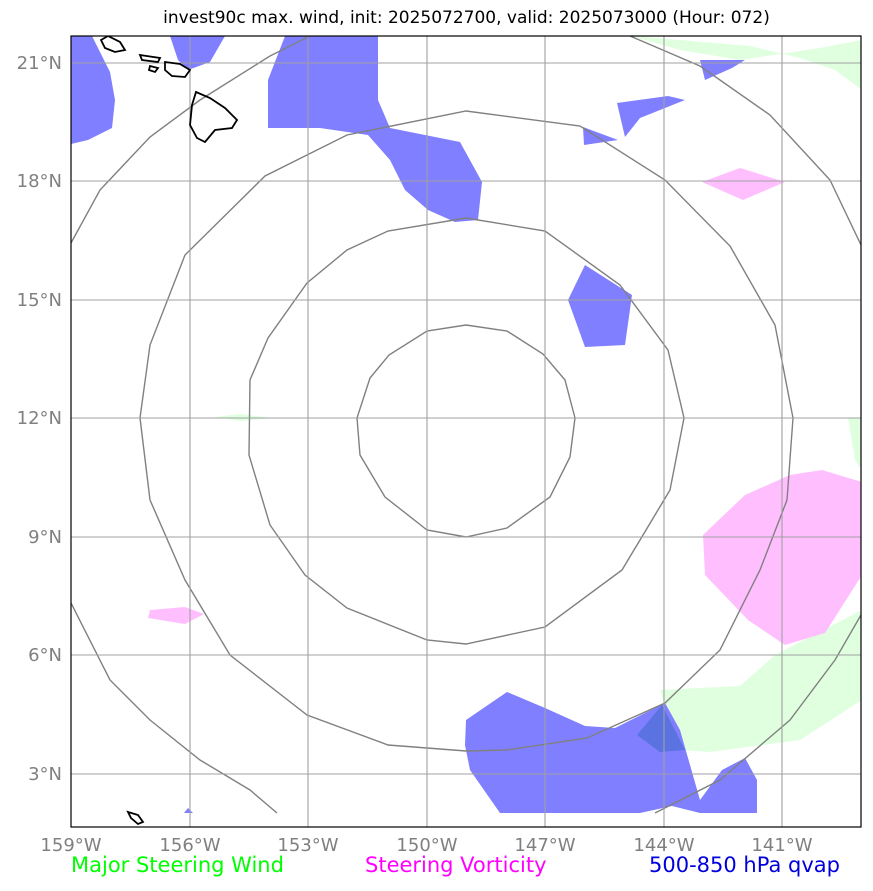 This screenshot has width=873, height=891. Describe the element at coordinates (214, 117) in the screenshot. I see `island-hawaii` at that location.